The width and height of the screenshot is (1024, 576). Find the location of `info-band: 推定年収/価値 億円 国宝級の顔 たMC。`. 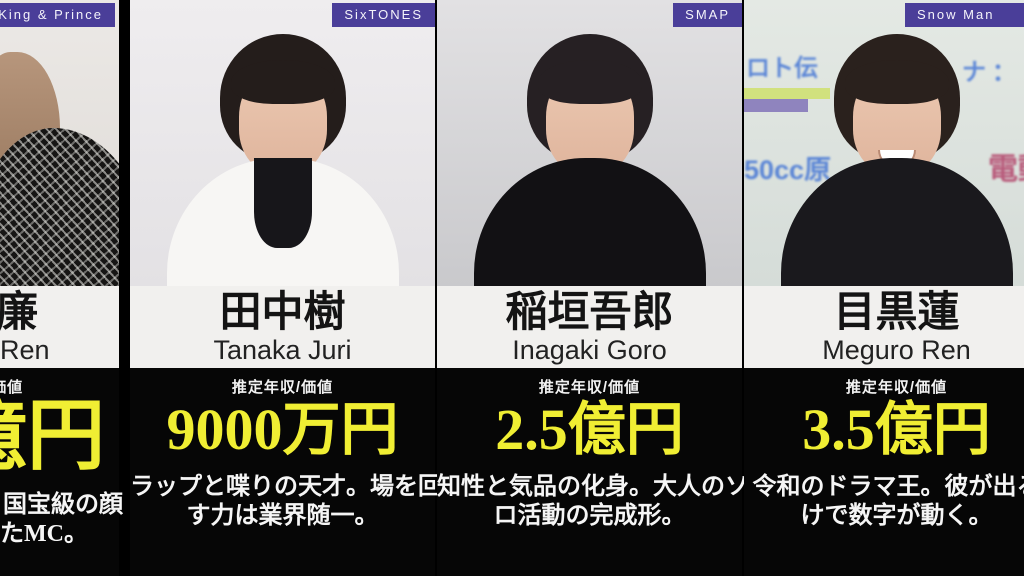

info-band: 推定年収/価値 億円 国宝級の顔 たMC。 is located at coordinates (61, 472).